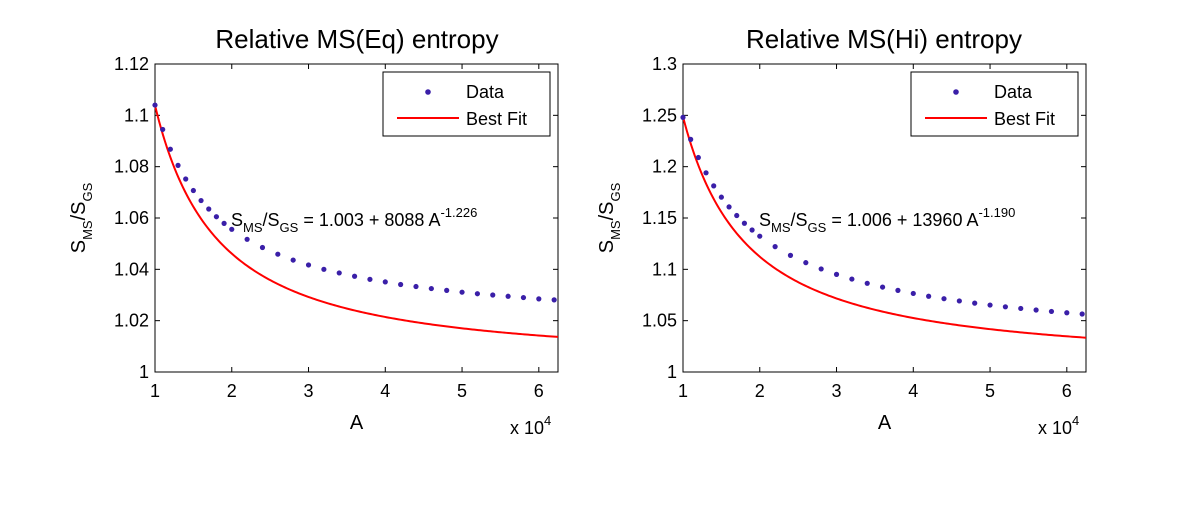 The width and height of the screenshot is (1200, 506). Describe the element at coordinates (659, 218) in the screenshot. I see `y-tick-label: 1.15` at that location.